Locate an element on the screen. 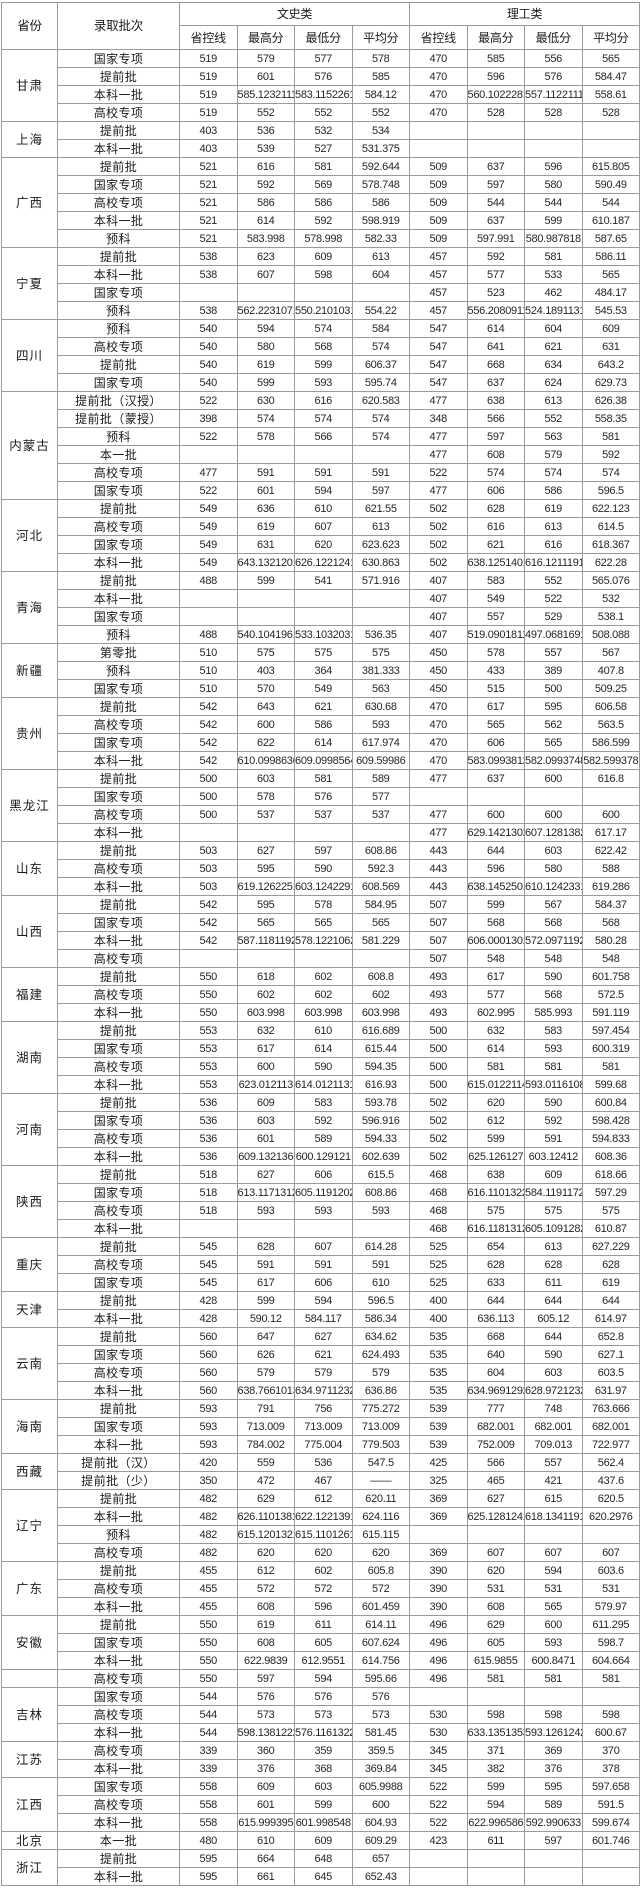 The width and height of the screenshot is (640, 1888). table-row: 辽宁 提前批 482 629 612 620.11 369 627 615 620.5 is located at coordinates (320, 1525).